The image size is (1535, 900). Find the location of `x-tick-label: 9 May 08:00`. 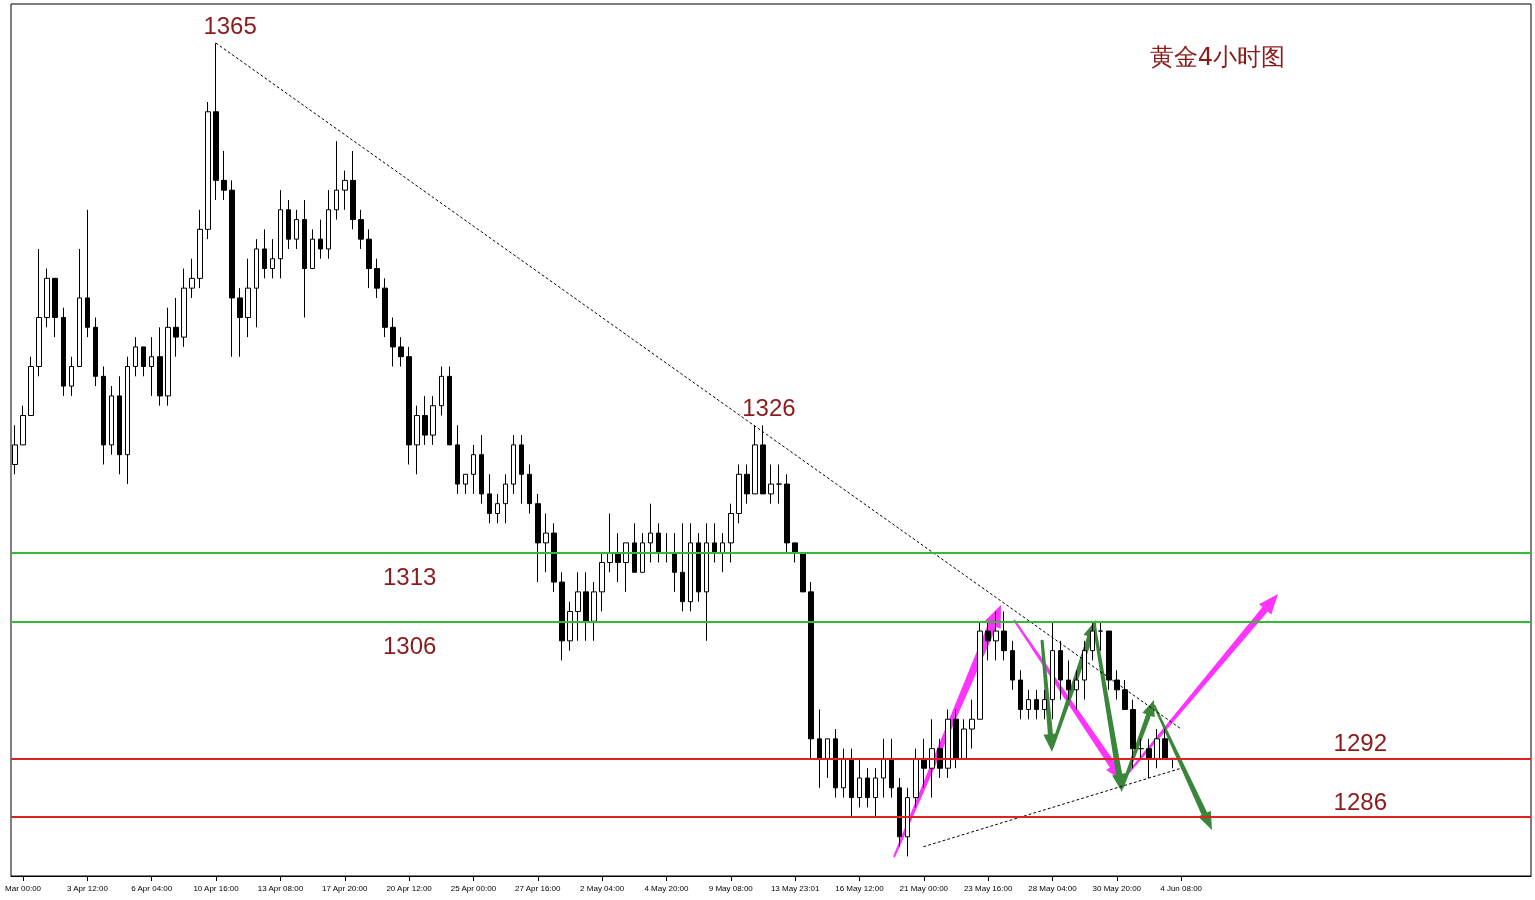

x-tick-label: 9 May 08:00 is located at coordinates (731, 888).